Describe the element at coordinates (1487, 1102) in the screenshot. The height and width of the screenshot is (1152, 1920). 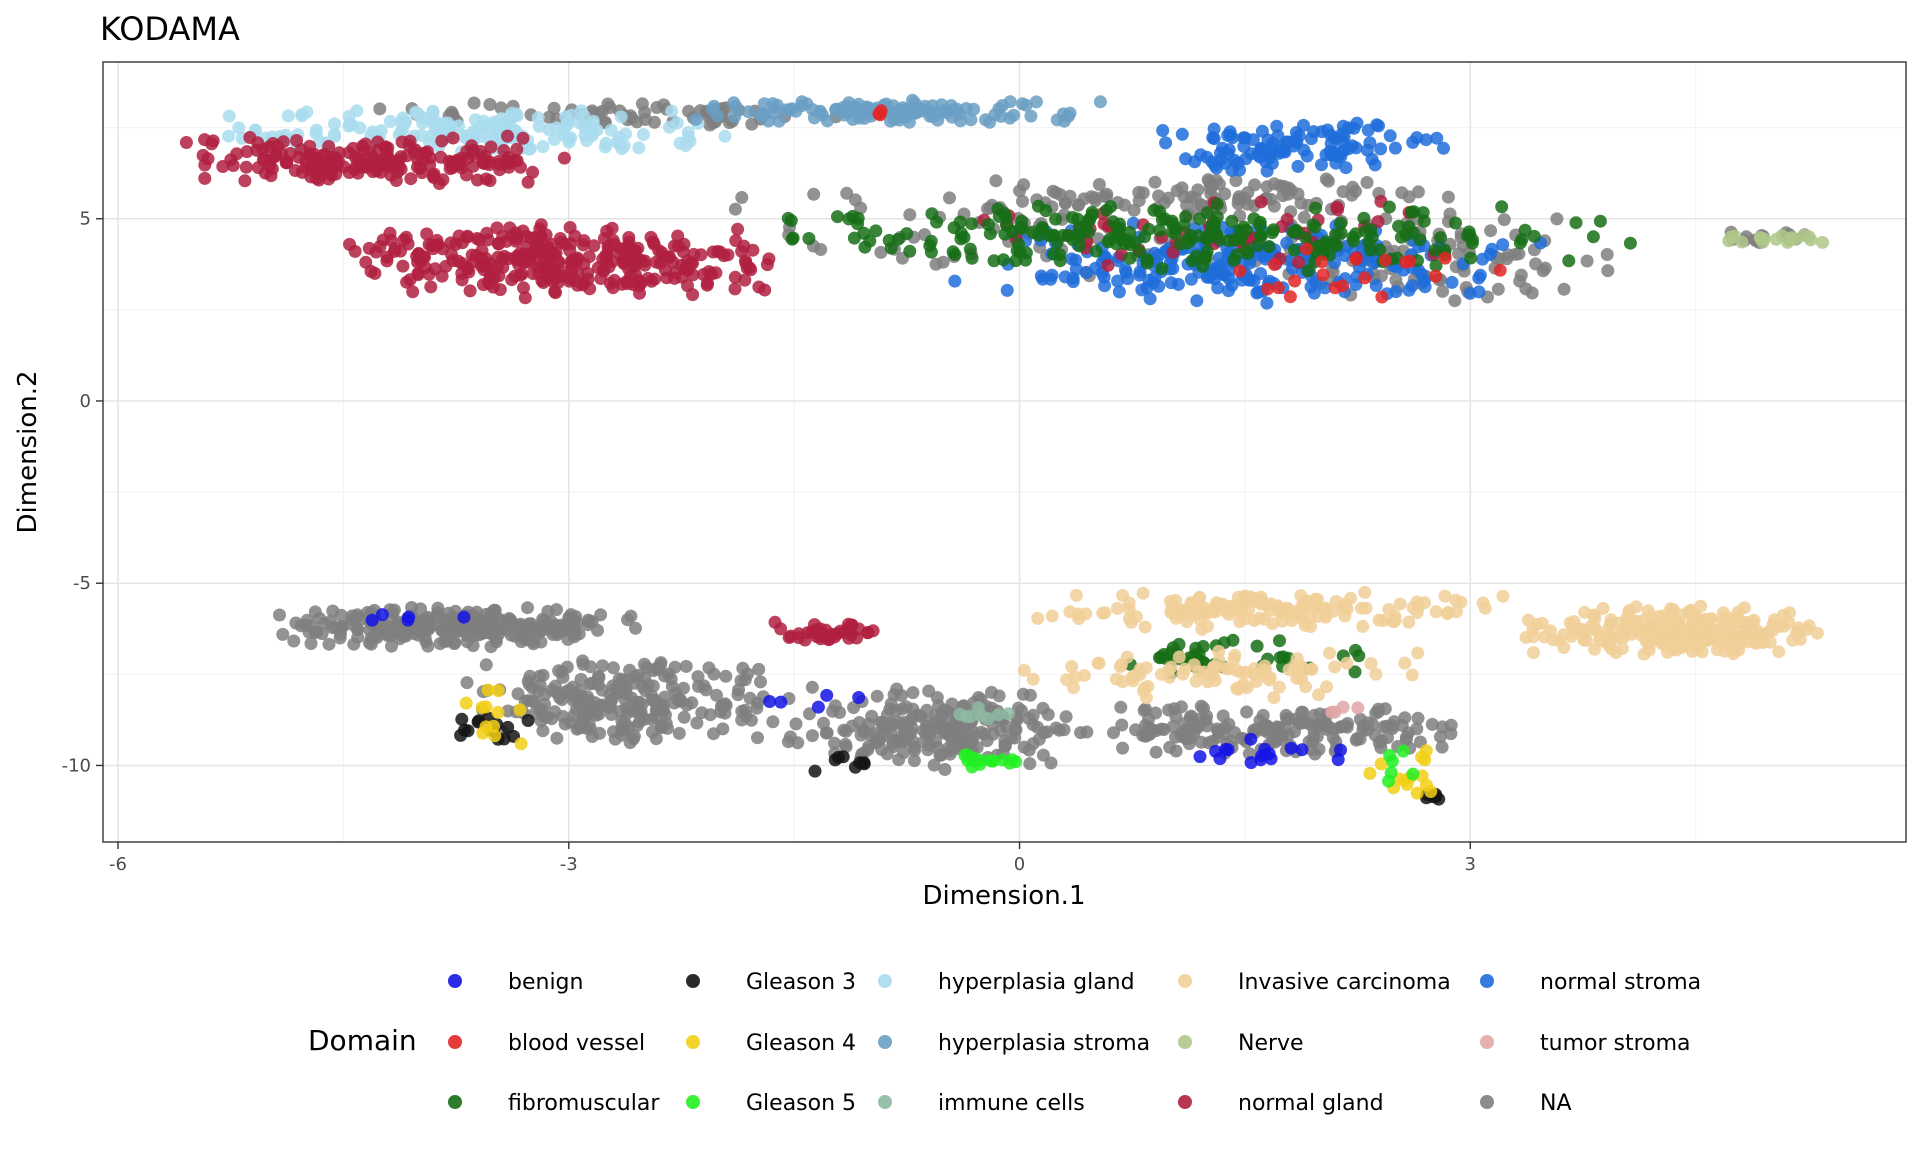
I see `legend-key` at that location.